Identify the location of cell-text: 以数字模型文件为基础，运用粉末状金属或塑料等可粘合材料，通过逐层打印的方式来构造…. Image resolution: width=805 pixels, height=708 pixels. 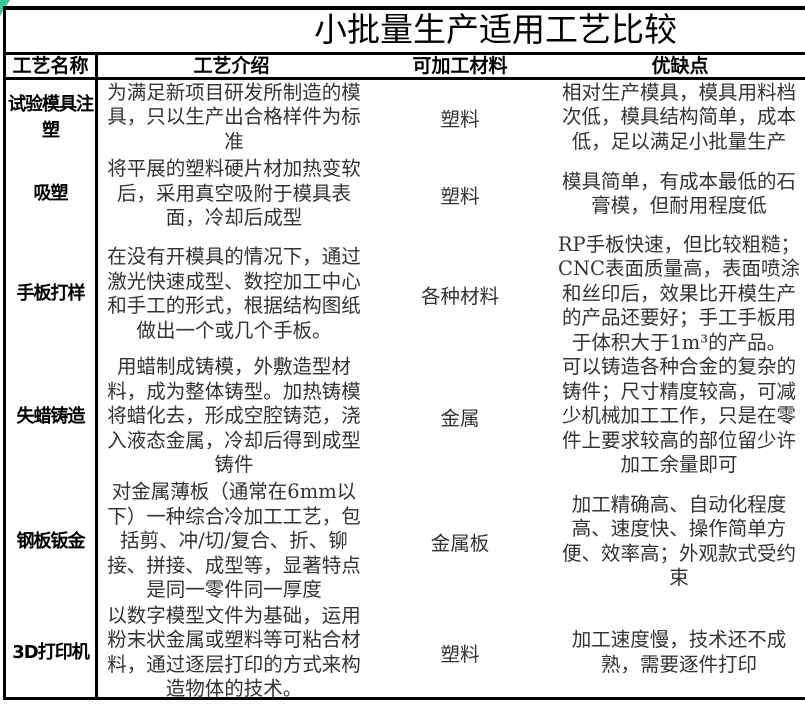
(234, 652).